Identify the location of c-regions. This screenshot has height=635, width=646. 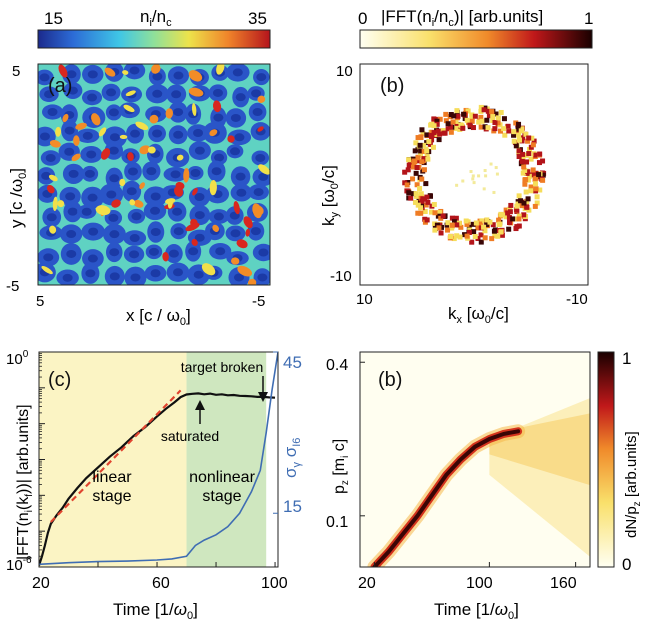
(153, 459).